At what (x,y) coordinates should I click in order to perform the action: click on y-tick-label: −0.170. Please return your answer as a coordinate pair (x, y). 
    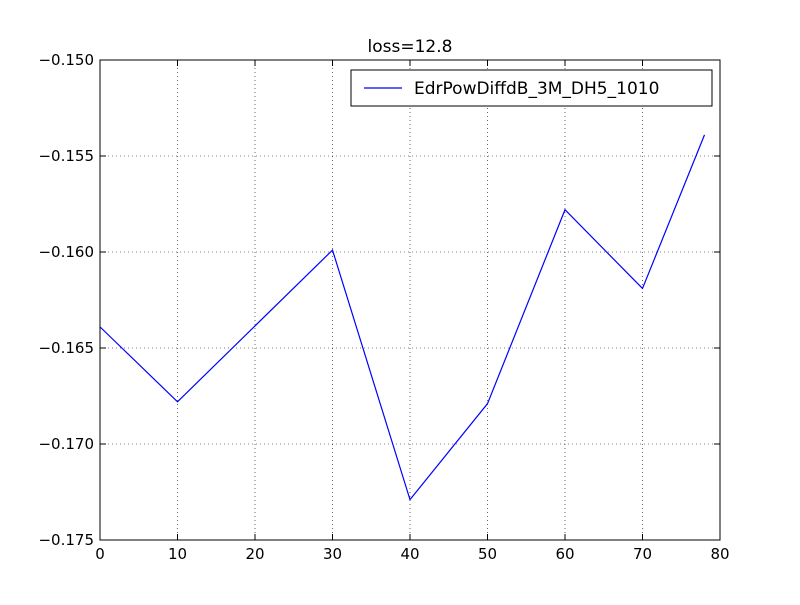
    Looking at the image, I should click on (66, 444).